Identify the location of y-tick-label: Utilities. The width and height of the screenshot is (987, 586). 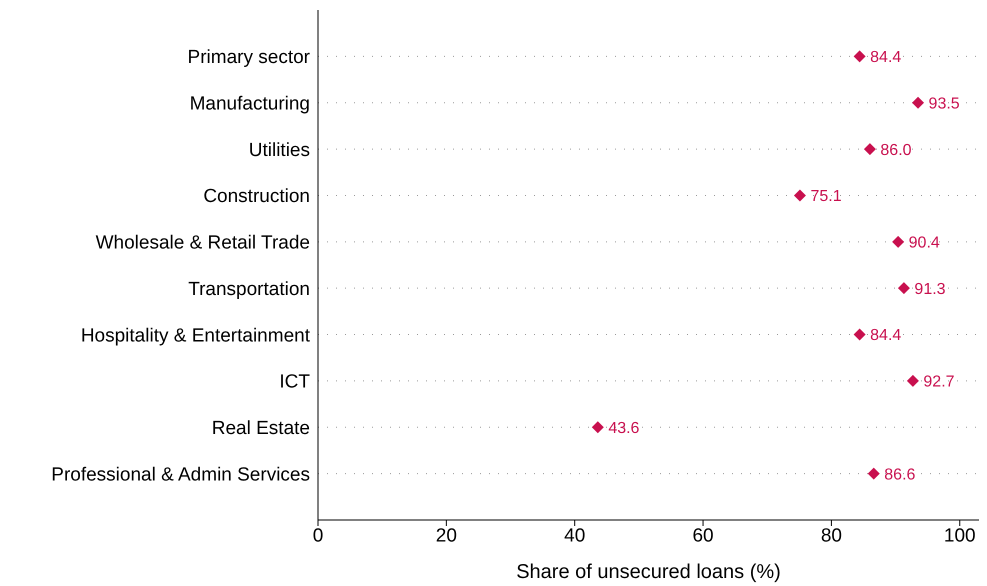
(279, 150).